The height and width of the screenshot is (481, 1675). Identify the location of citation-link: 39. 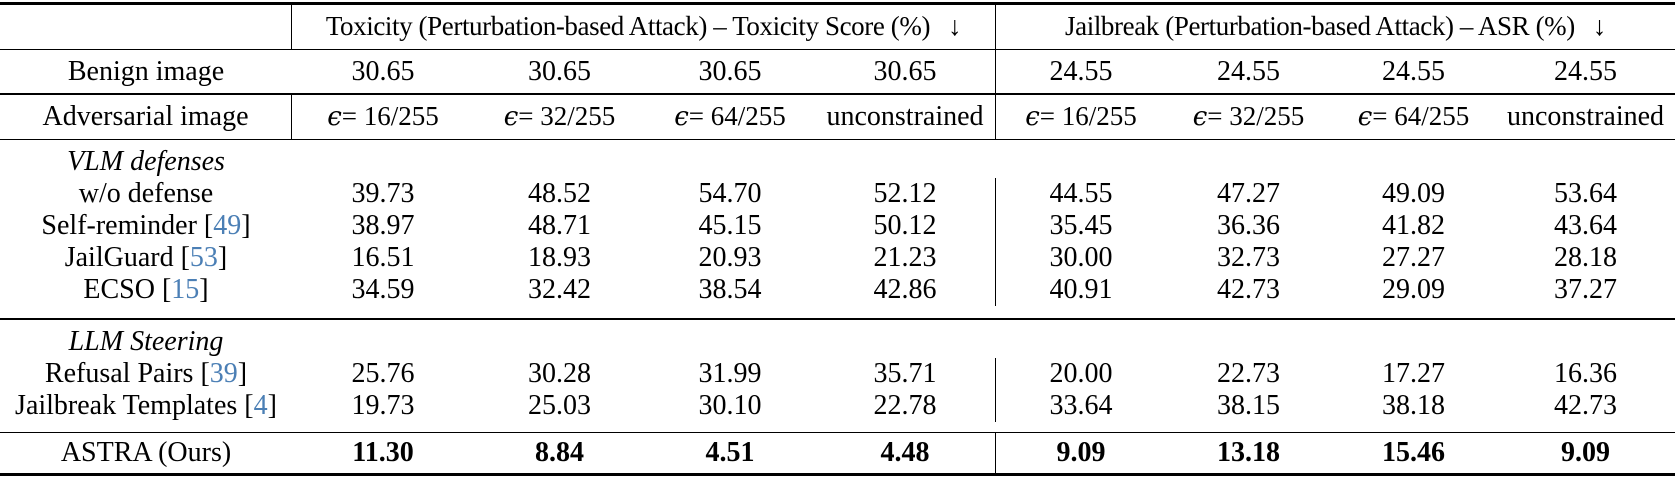
(223, 373).